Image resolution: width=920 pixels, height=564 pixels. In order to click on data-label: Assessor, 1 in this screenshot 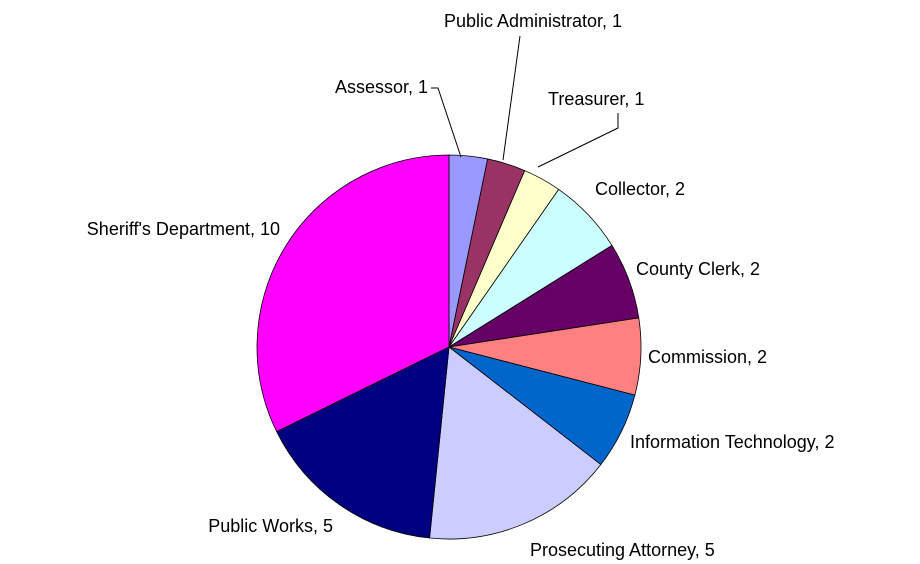, I will do `click(381, 87)`.